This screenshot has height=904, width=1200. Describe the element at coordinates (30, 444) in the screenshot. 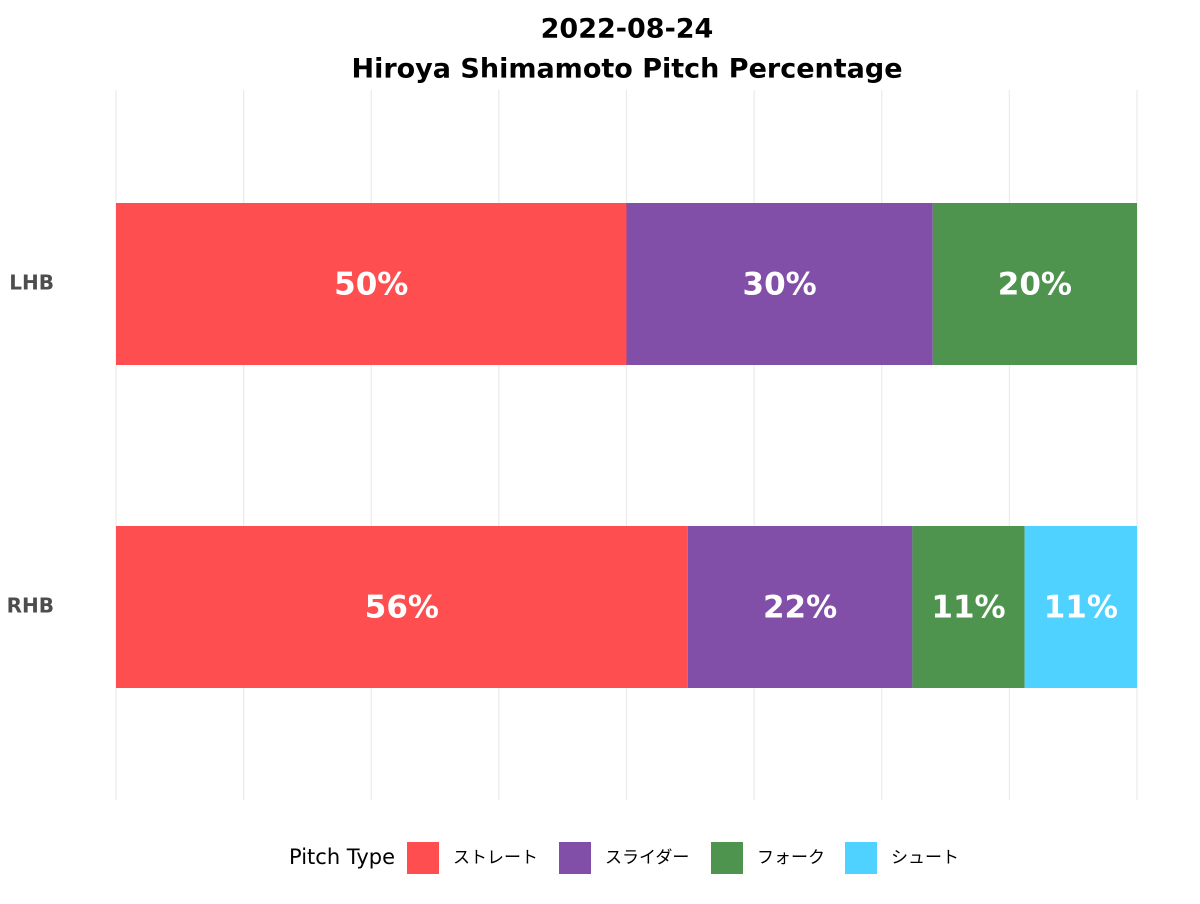

I see `y-axis-tick-labels: LHB RHB` at that location.